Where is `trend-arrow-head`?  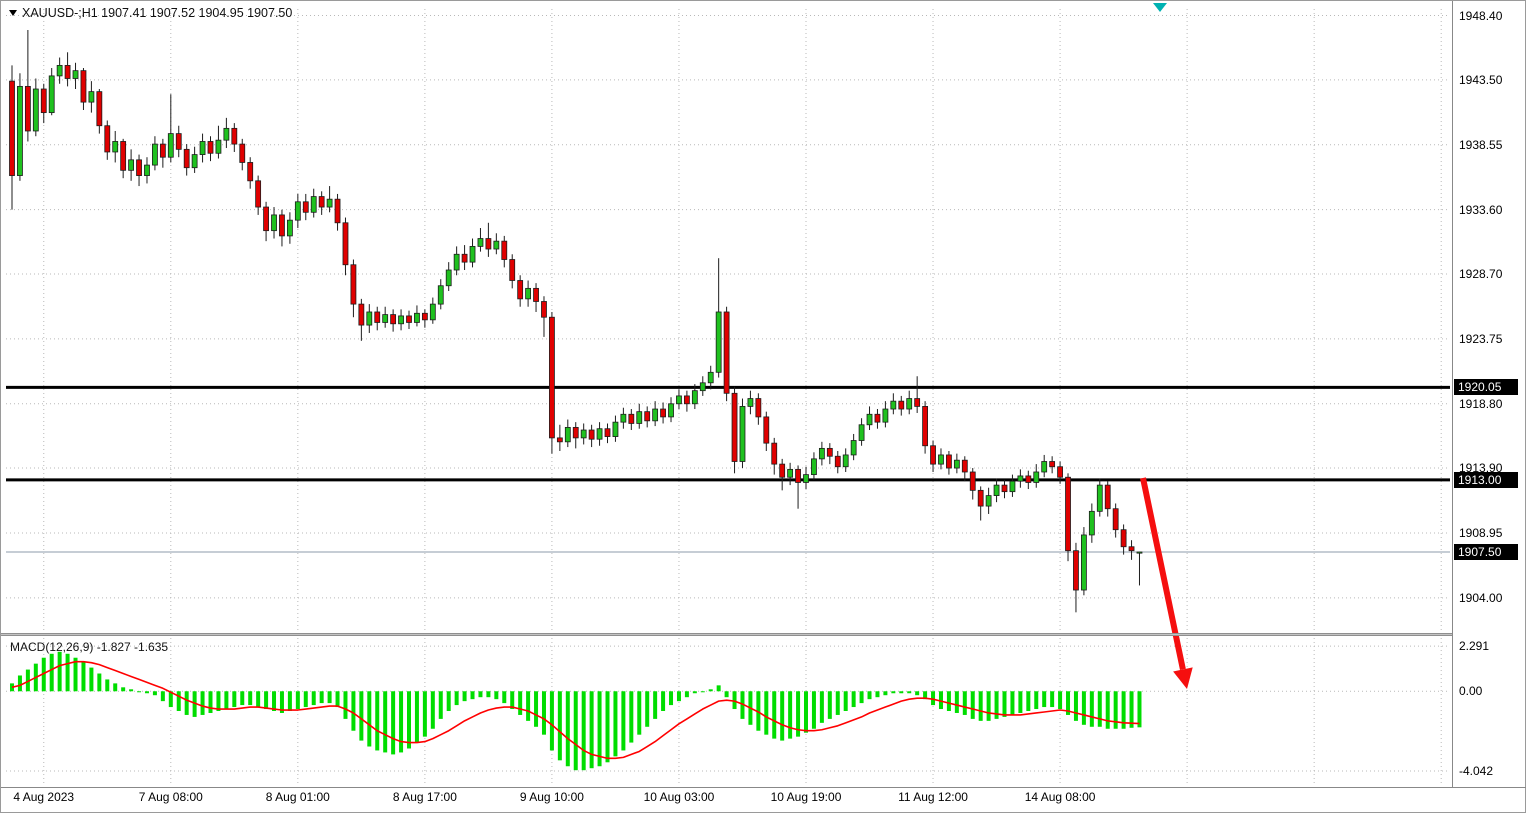
trend-arrow-head is located at coordinates (1183, 678).